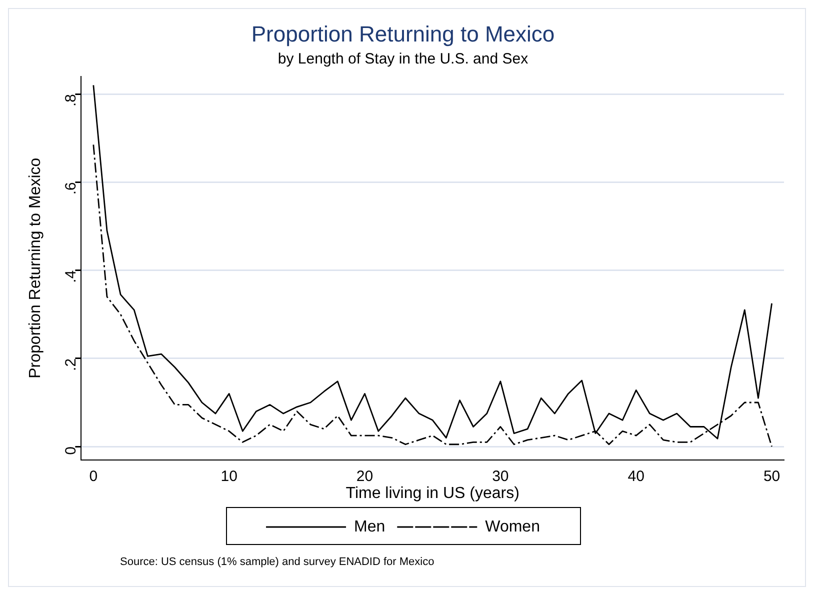 The height and width of the screenshot is (595, 814). Describe the element at coordinates (93, 476) in the screenshot. I see `x-tick-label: 0` at that location.